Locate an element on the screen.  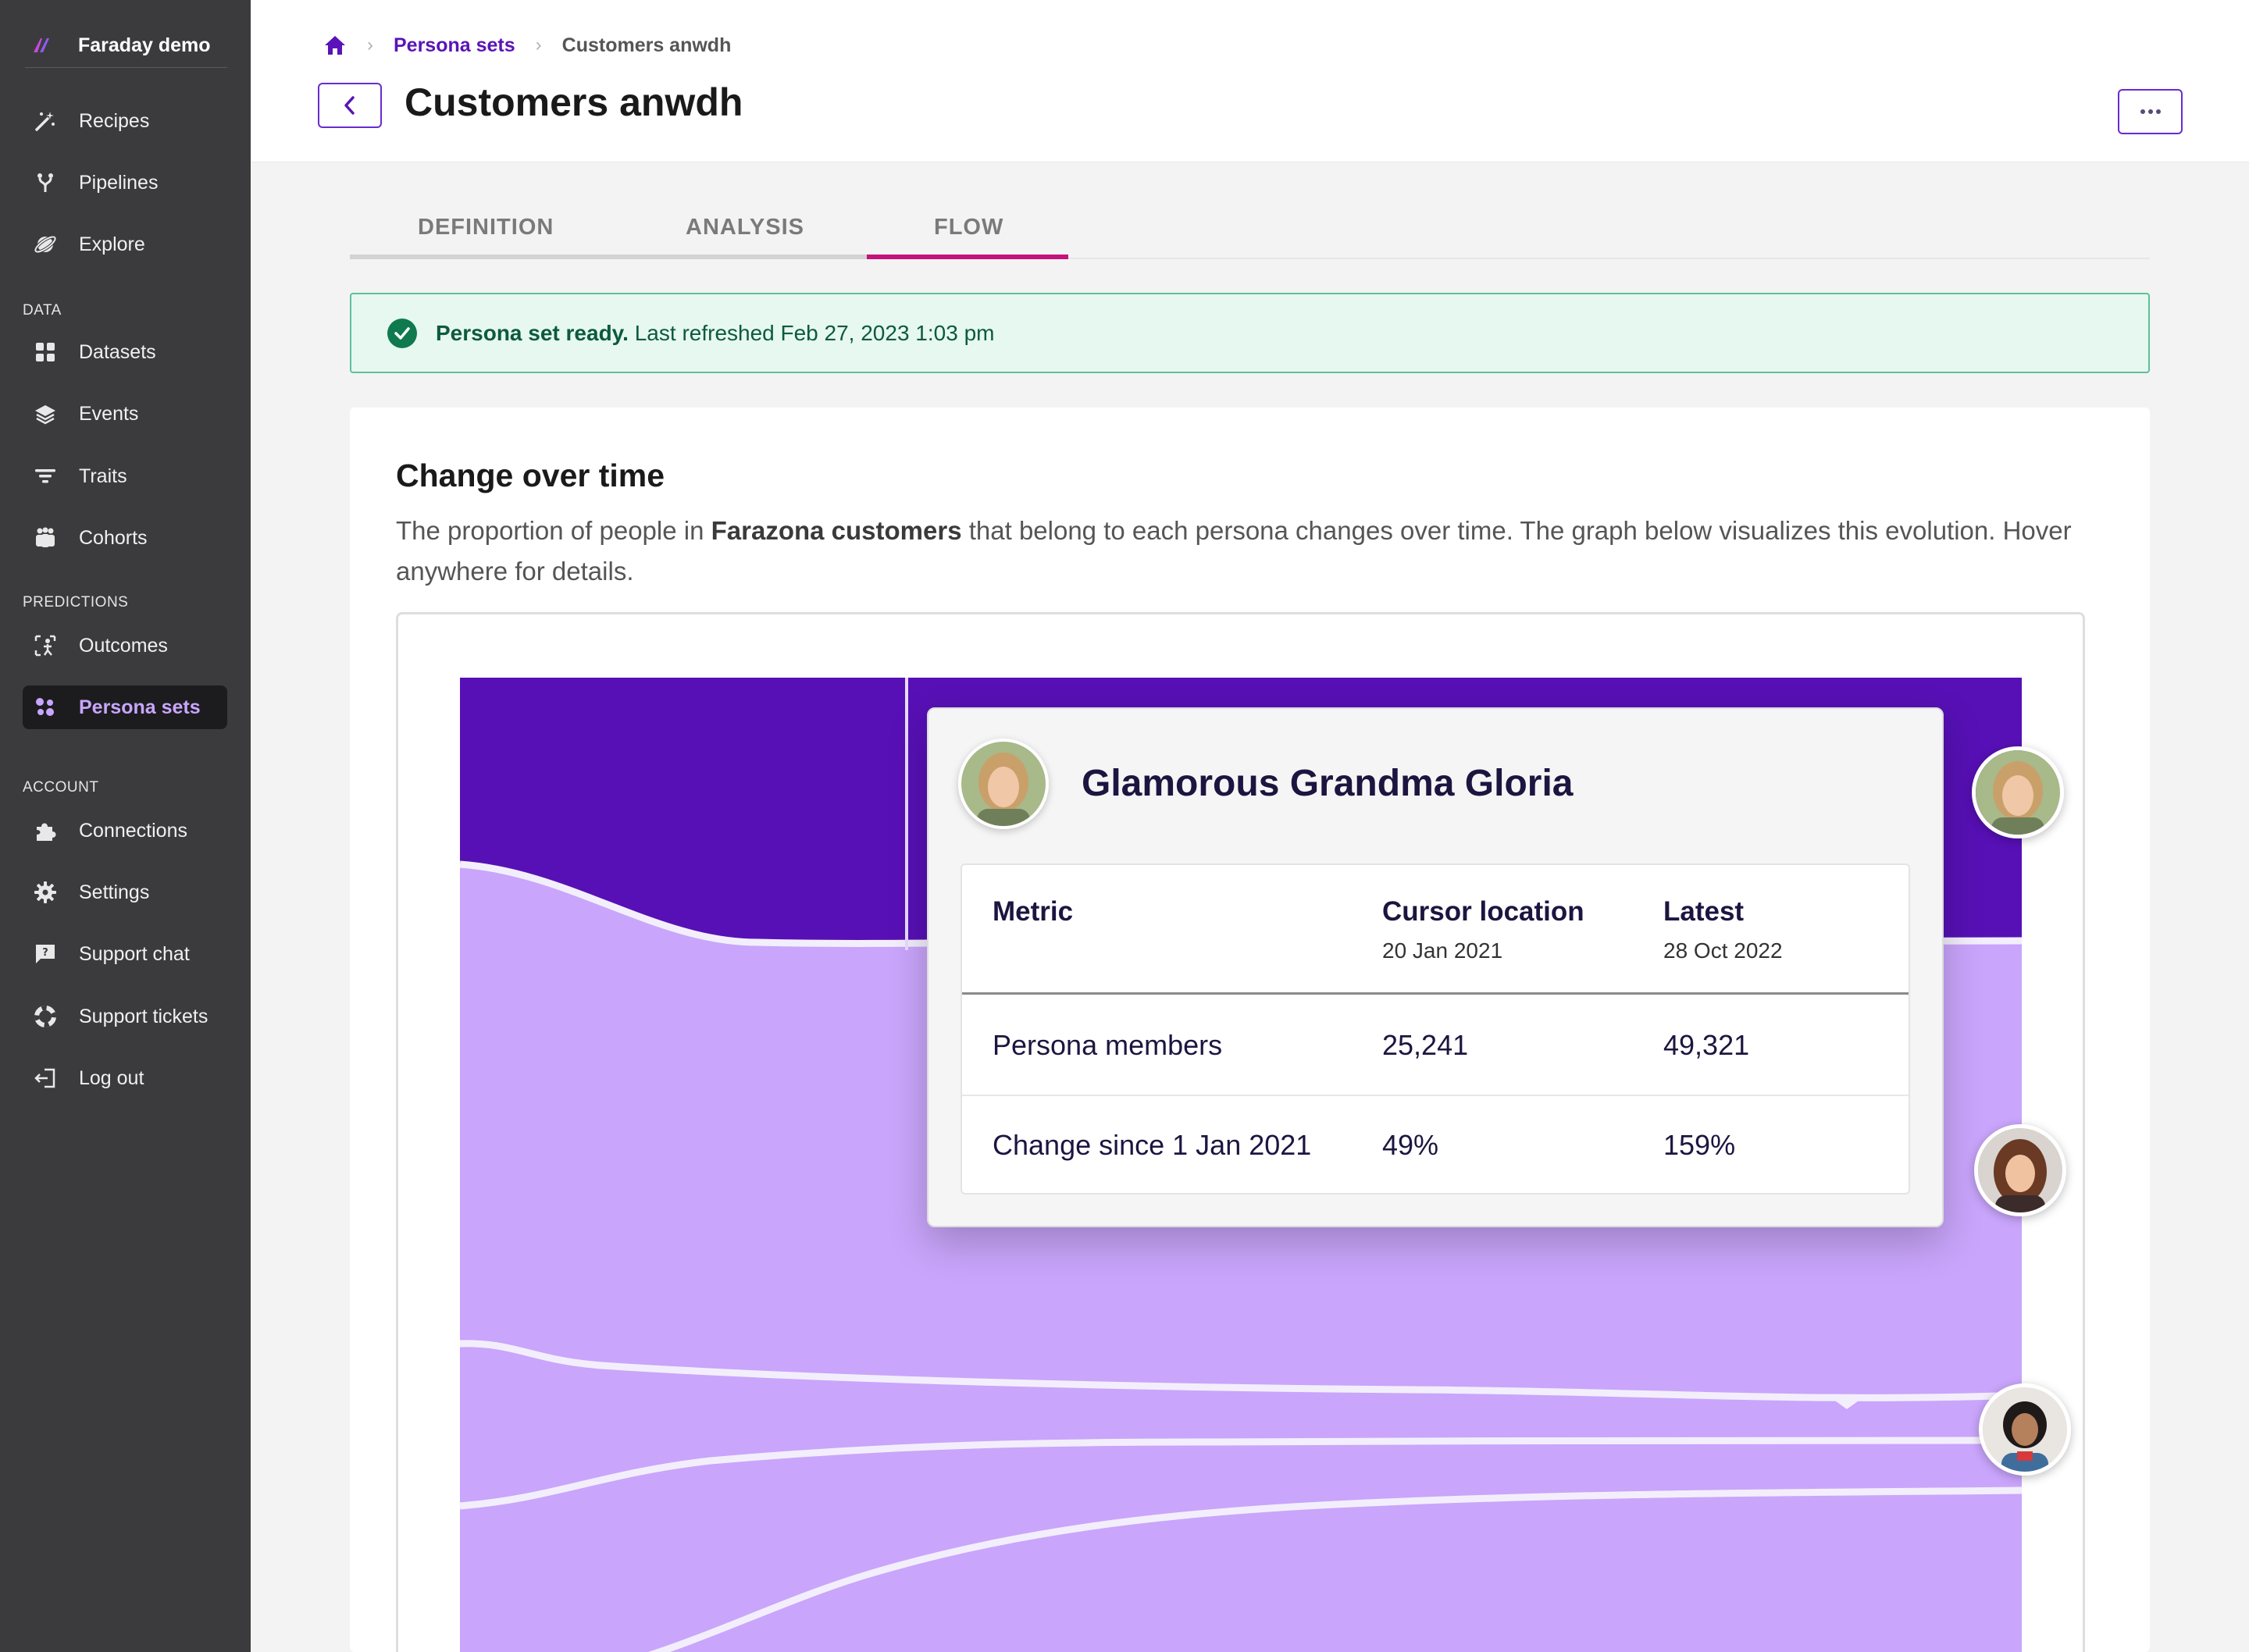
sidebar-item-label: Recipes is located at coordinates (114, 121).